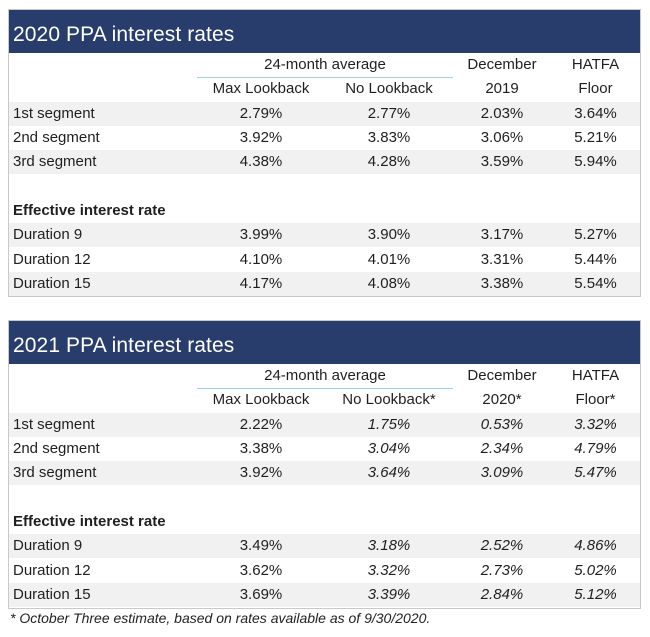 This screenshot has height=637, width=650. I want to click on cell-max-lookback: 2.22%, so click(261, 424).